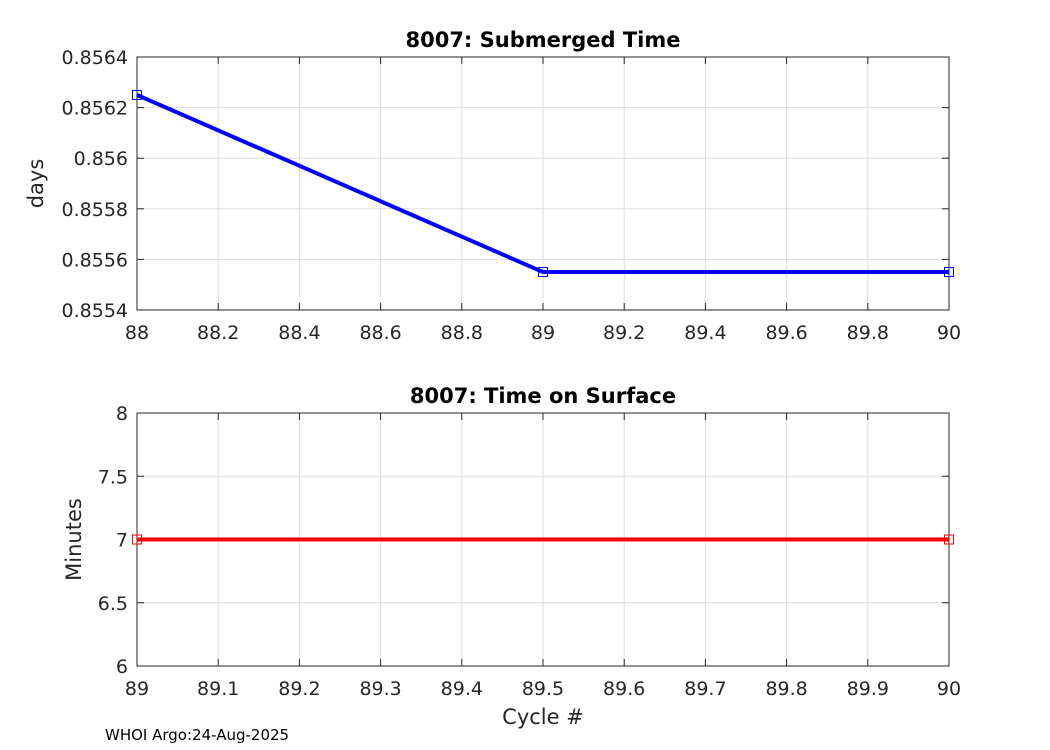 The width and height of the screenshot is (1050, 750). I want to click on y-tick-label: 0.8562, so click(95, 109).